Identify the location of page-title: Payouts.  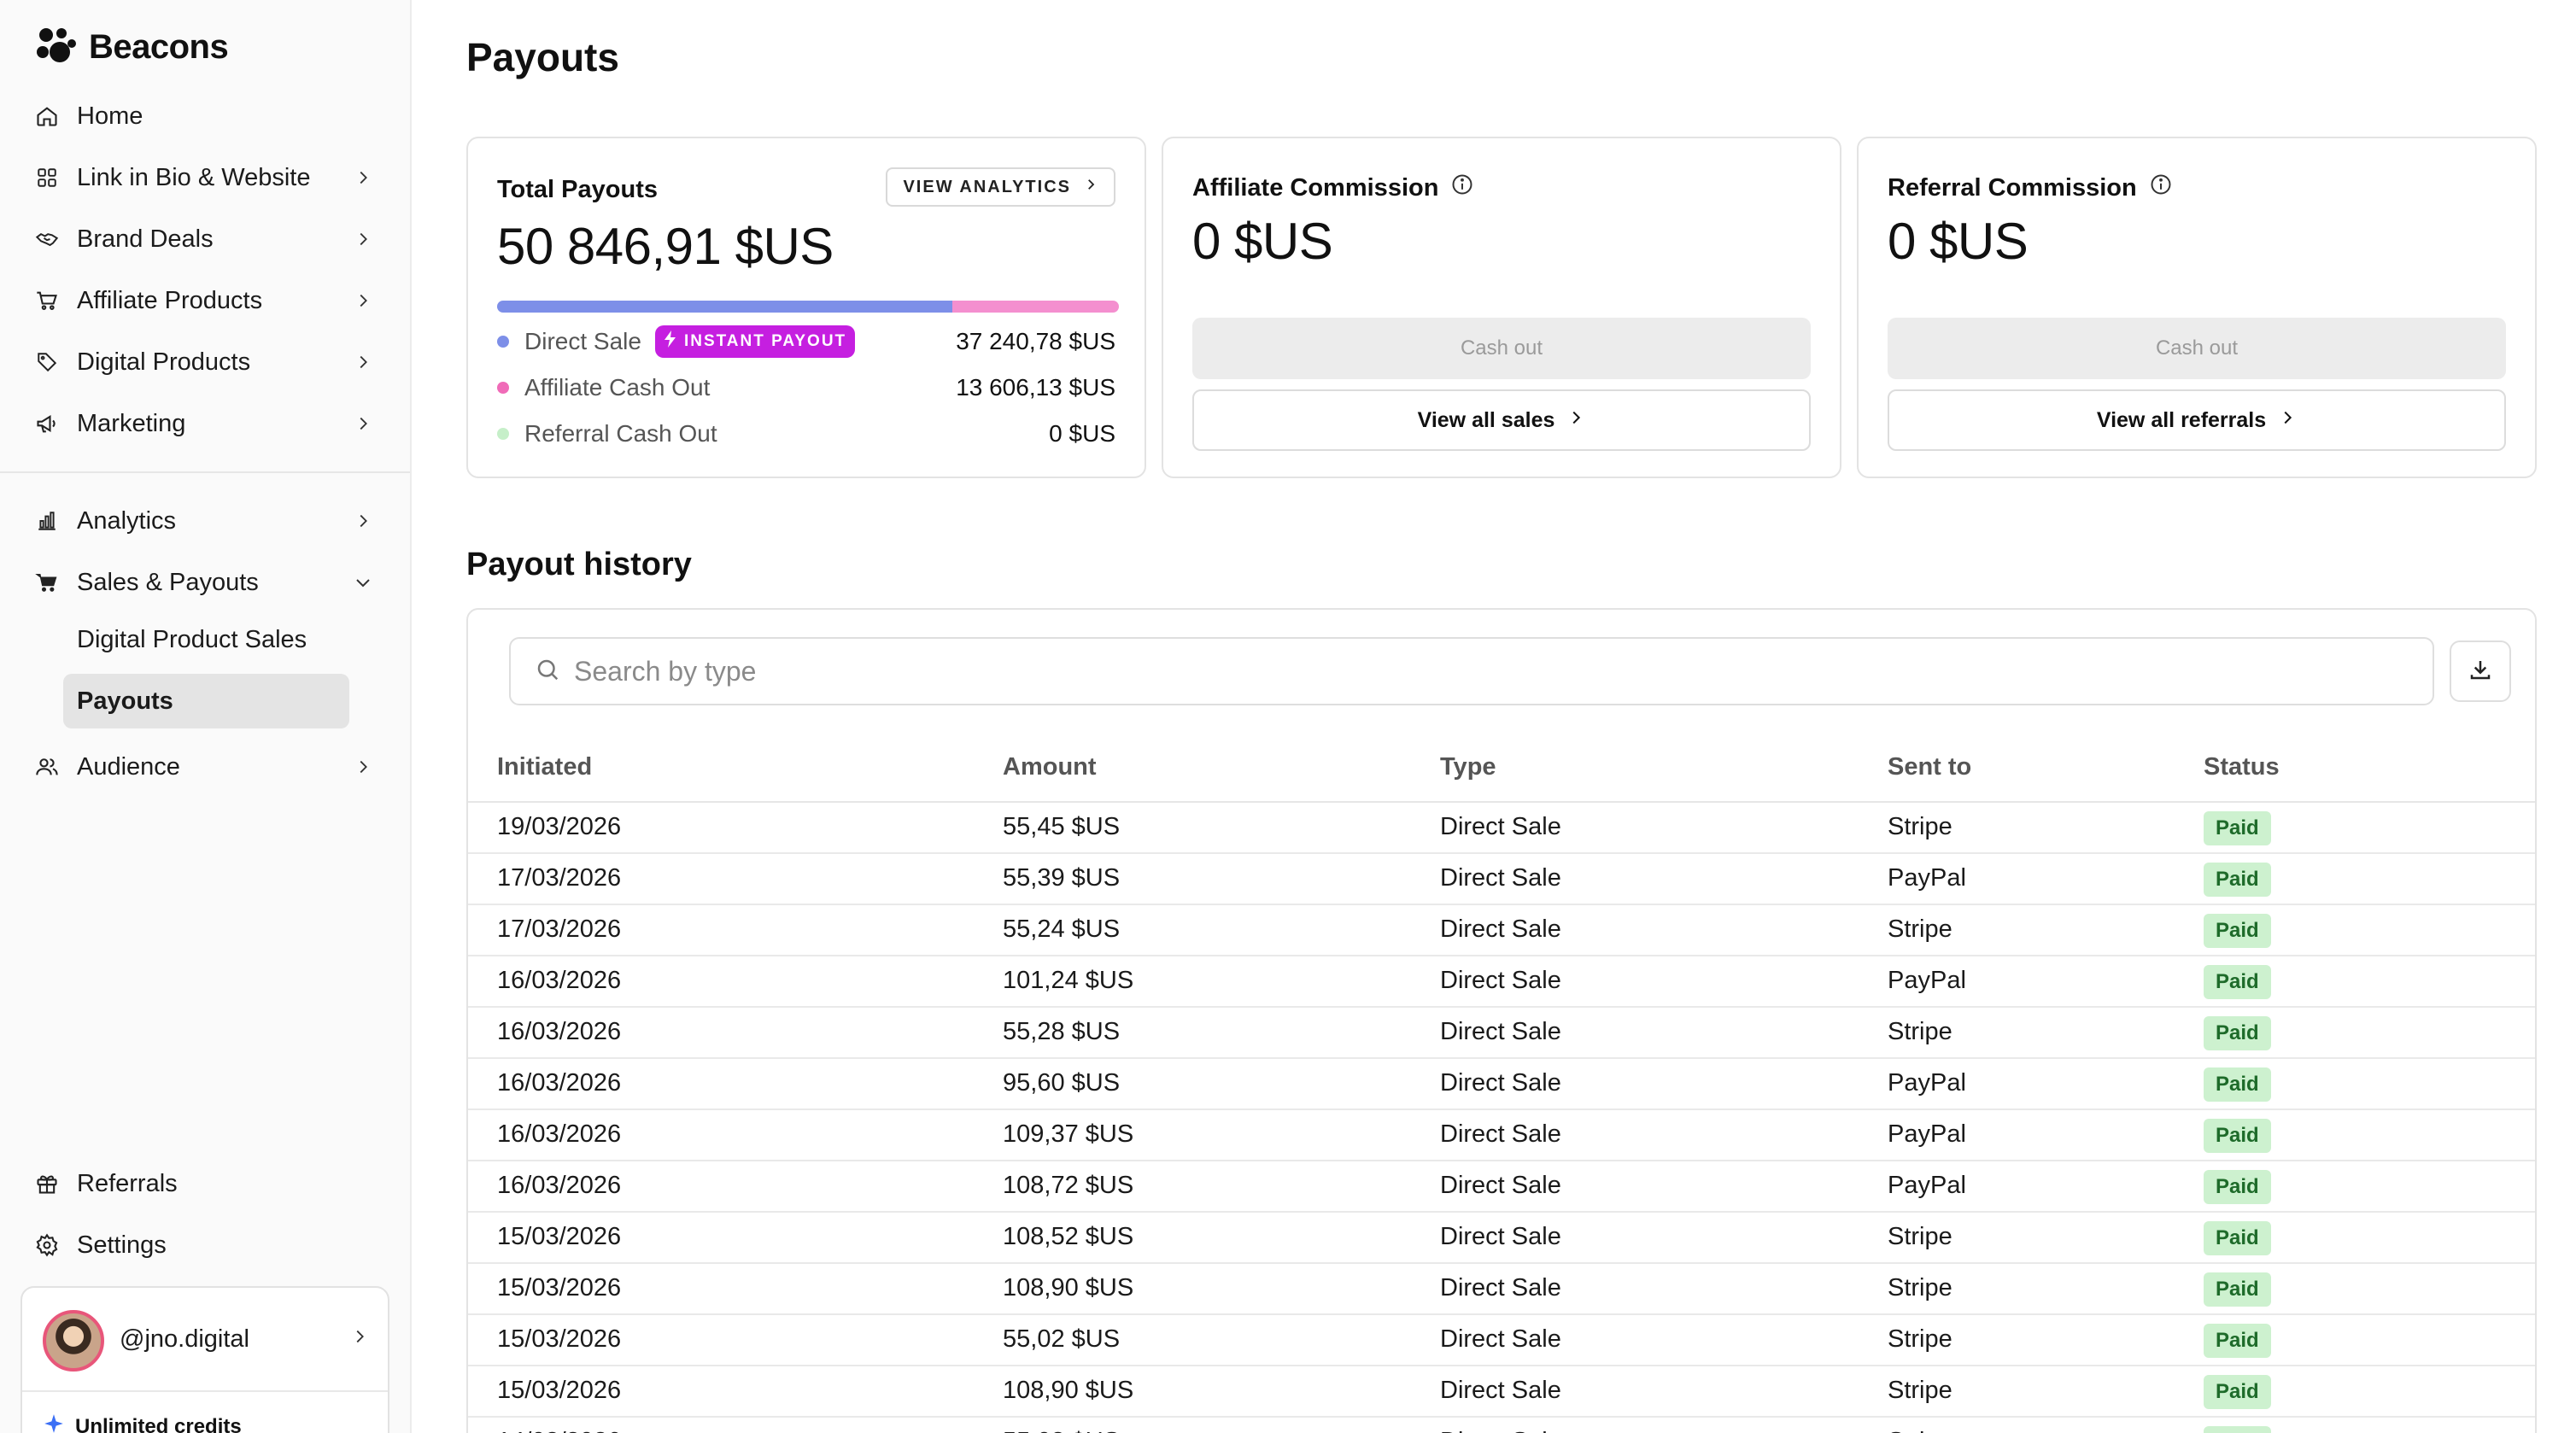
(542, 57).